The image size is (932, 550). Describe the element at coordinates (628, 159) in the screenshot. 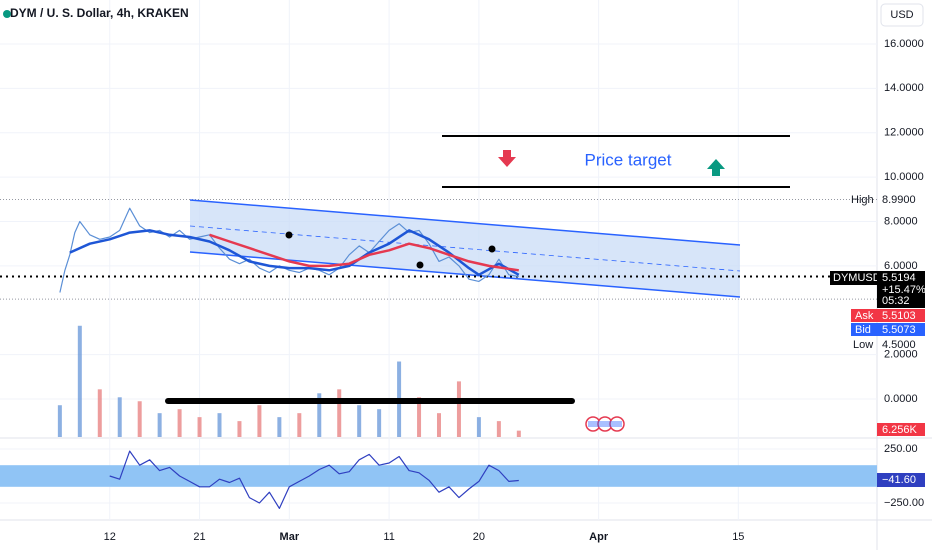

I see `annotation: Price target` at that location.